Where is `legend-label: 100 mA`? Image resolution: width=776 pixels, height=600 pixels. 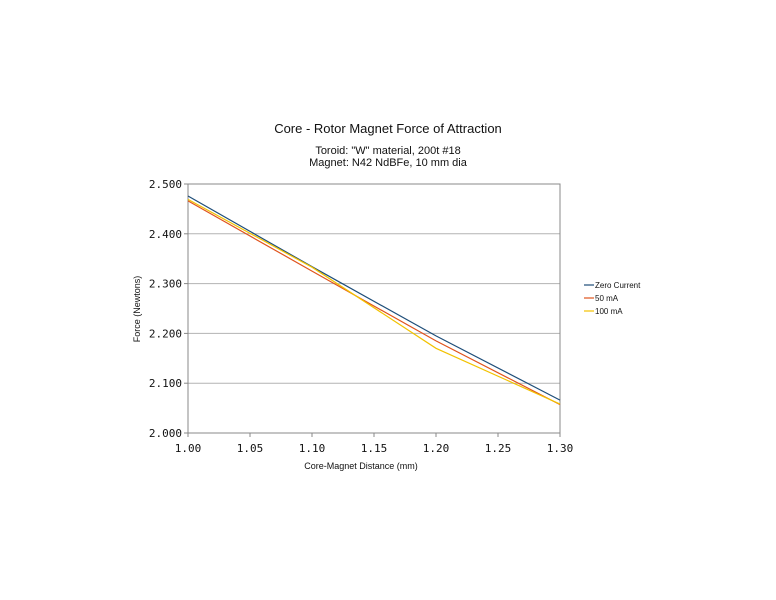
legend-label: 100 mA is located at coordinates (609, 311).